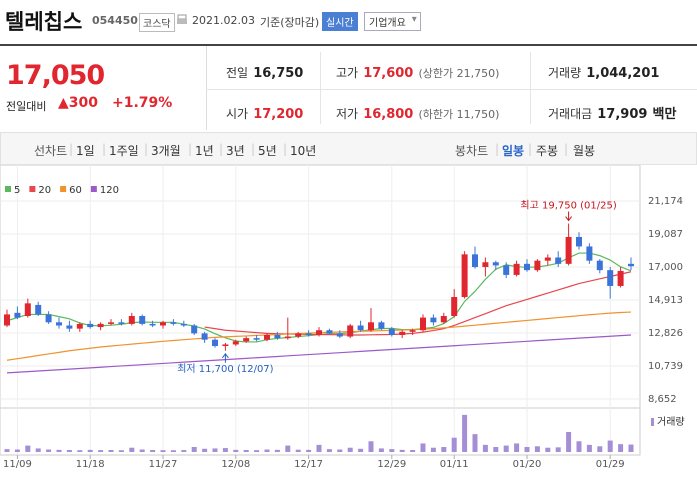 Image resolution: width=697 pixels, height=485 pixels. What do you see at coordinates (568, 219) in the screenshot?
I see `annotation-arrowhead` at bounding box center [568, 219].